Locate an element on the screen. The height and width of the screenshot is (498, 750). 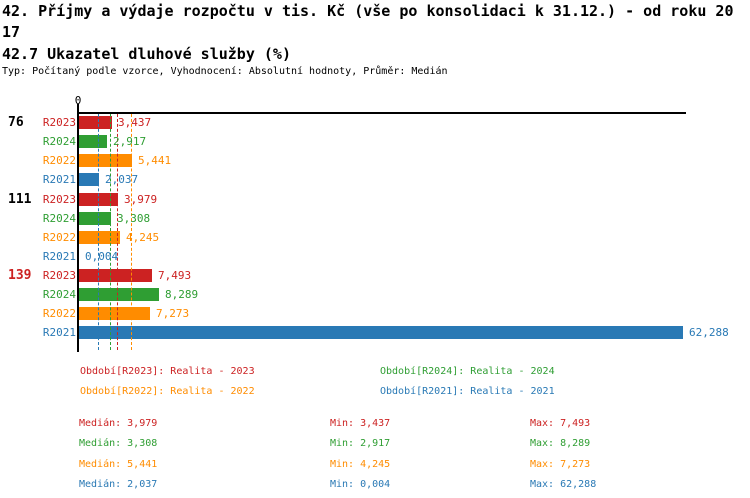
bar-value-label: 7,493 is located at coordinates (175, 275).